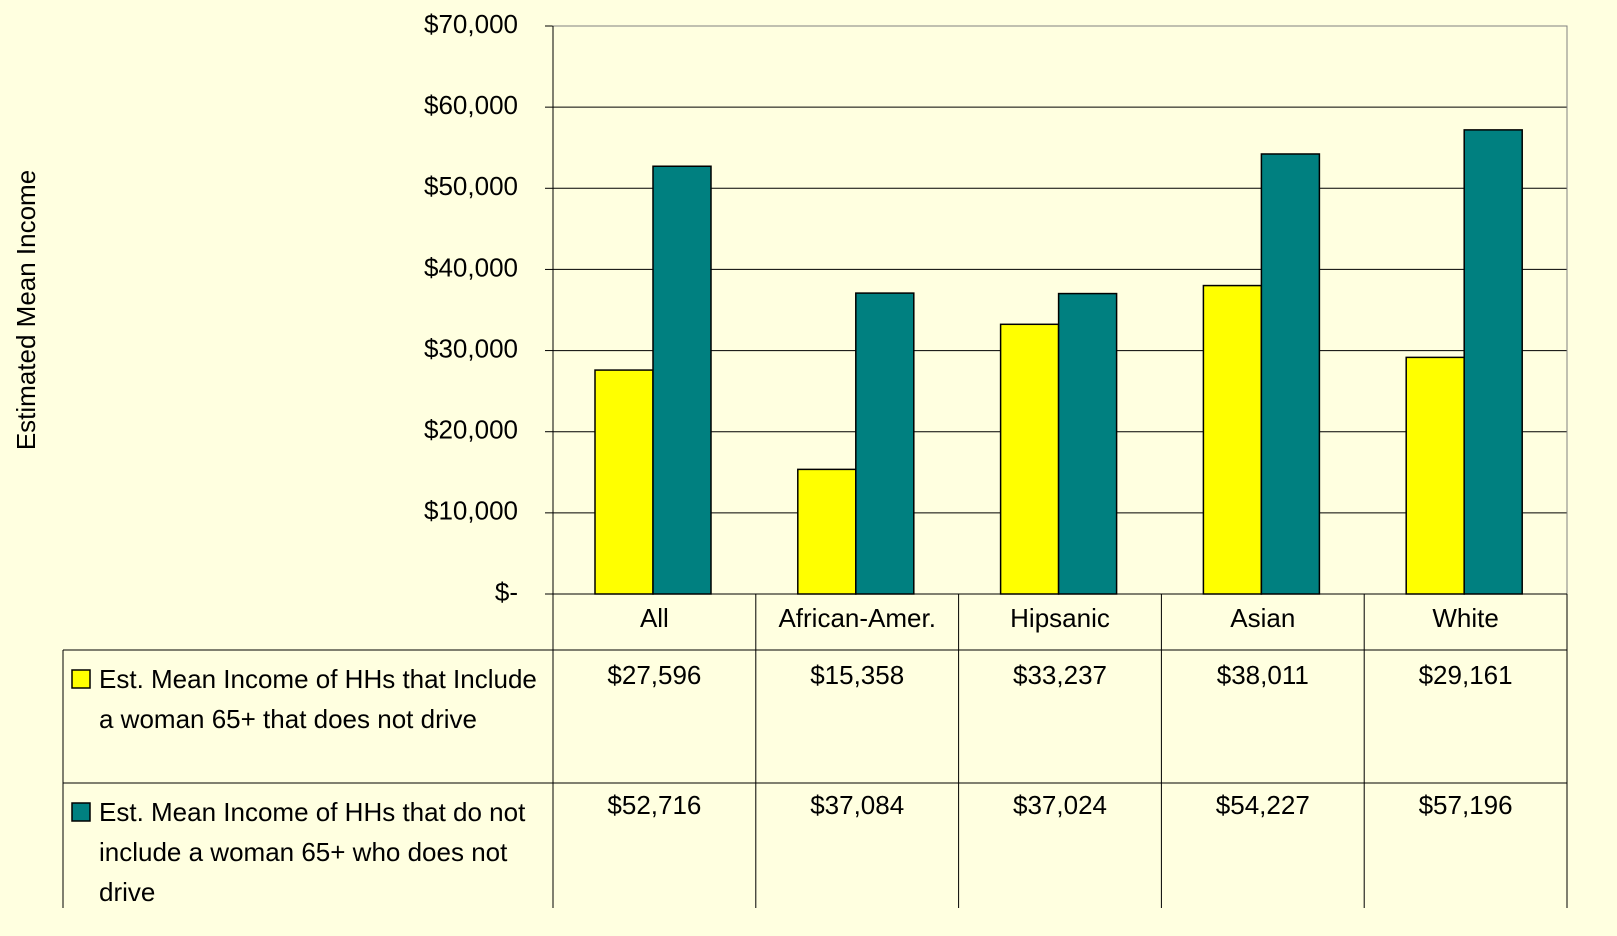  What do you see at coordinates (1060, 675) in the screenshot?
I see `table-value: $33,237` at bounding box center [1060, 675].